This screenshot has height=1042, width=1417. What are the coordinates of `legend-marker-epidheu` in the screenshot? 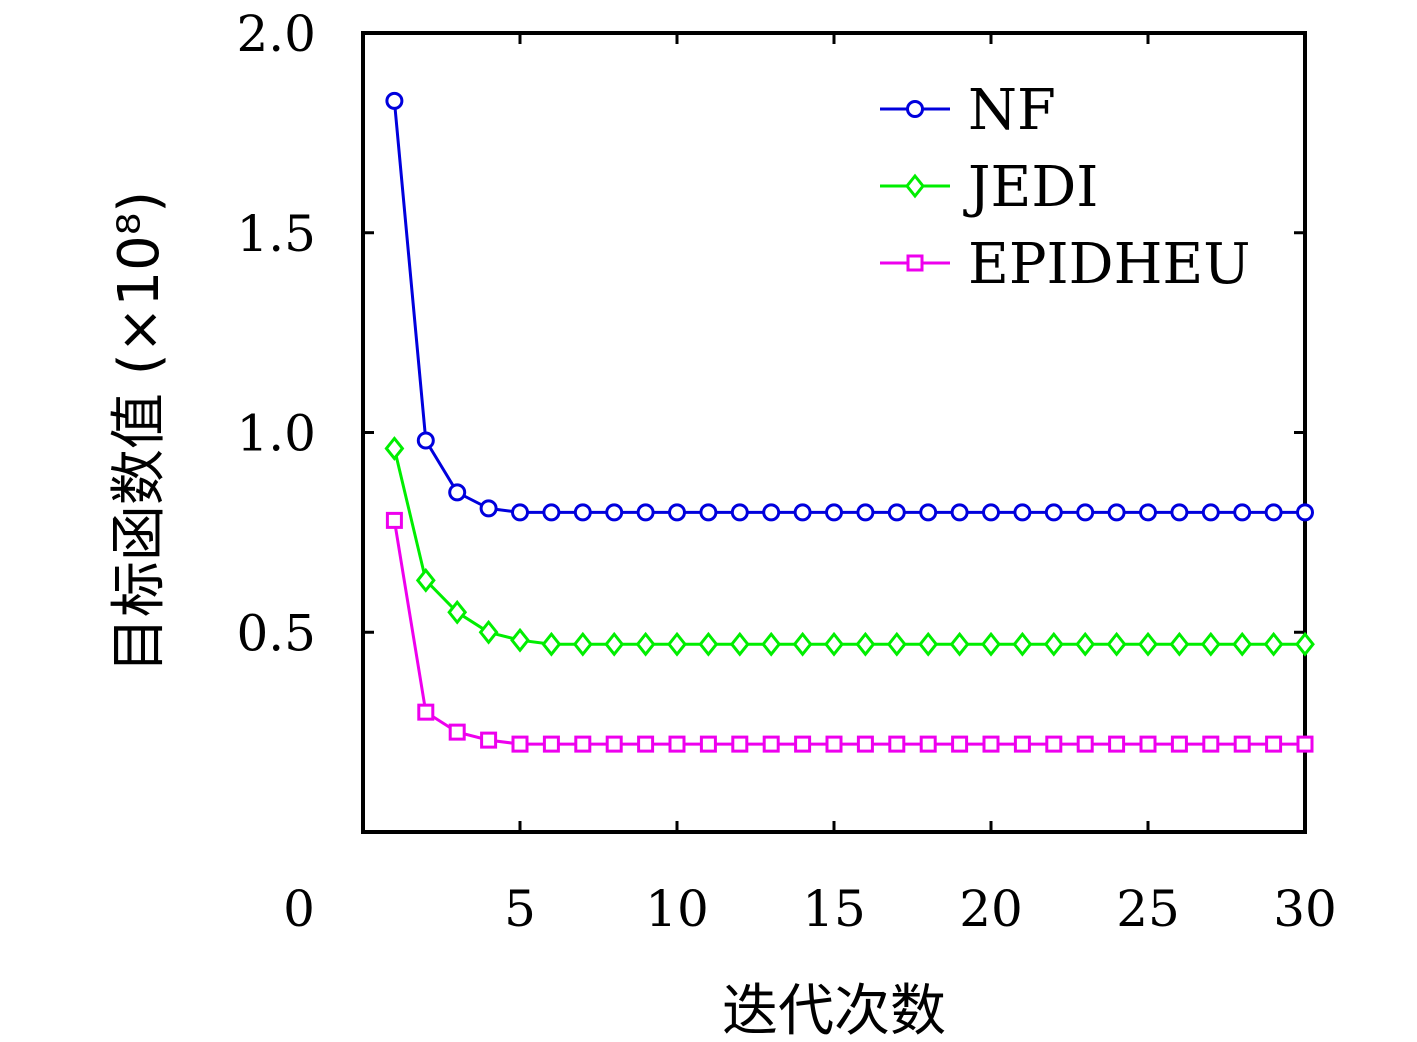 It's located at (915, 263).